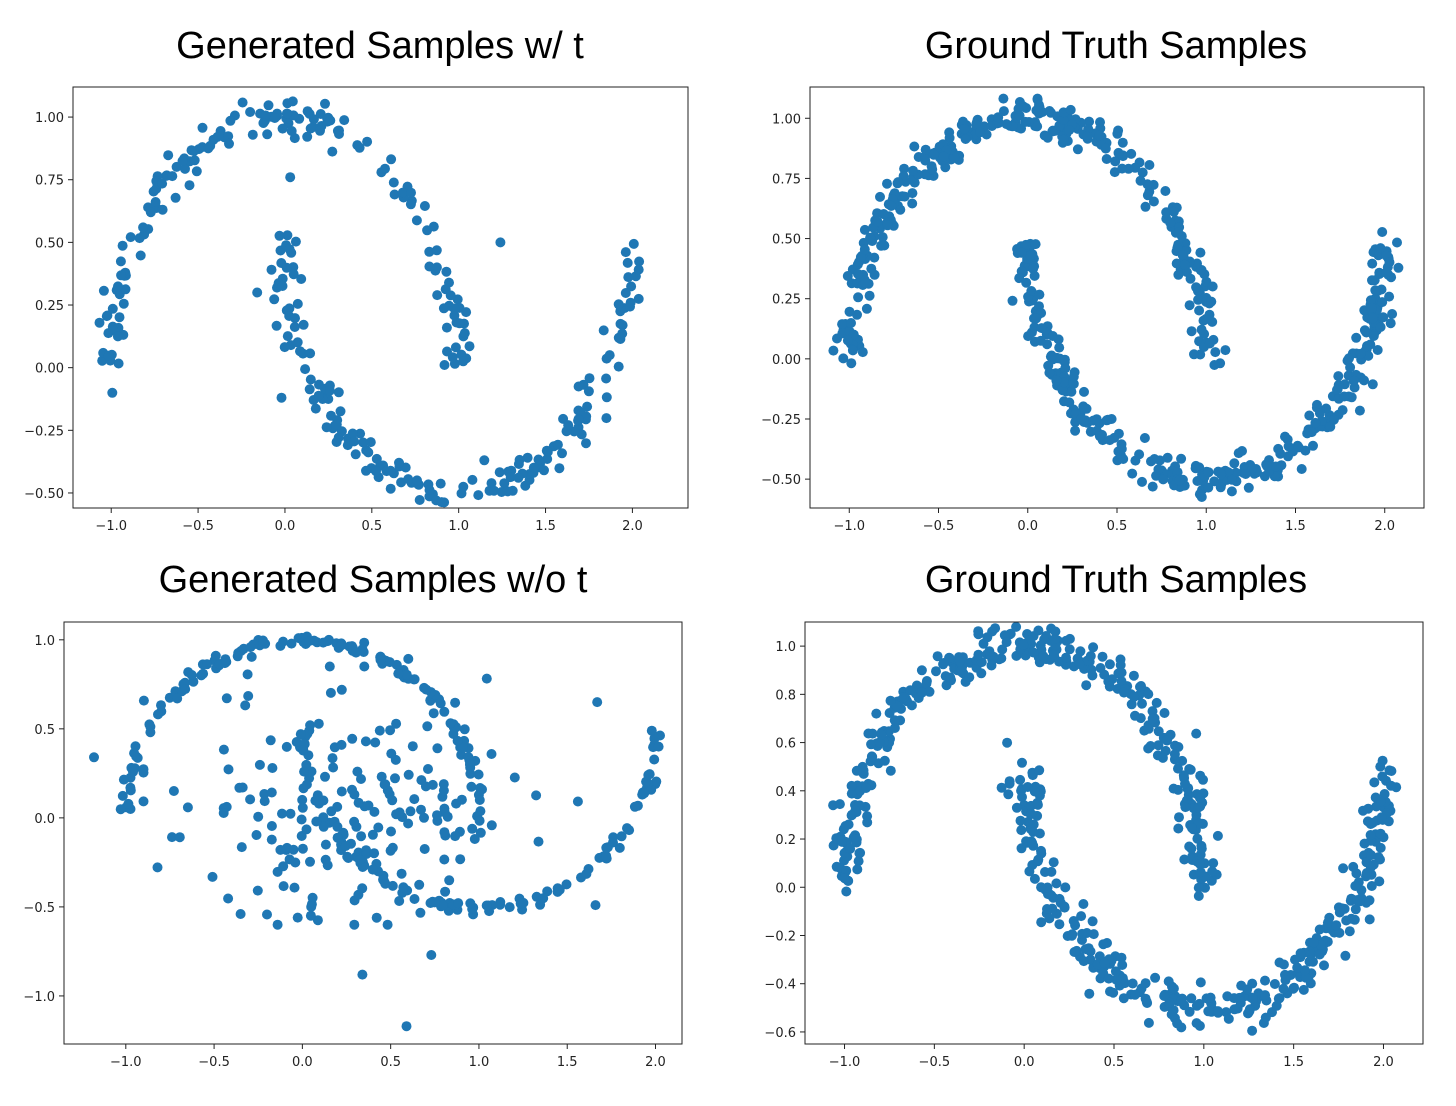 The height and width of the screenshot is (1106, 1456). I want to click on x-tick-label: −0.5, so click(198, 526).